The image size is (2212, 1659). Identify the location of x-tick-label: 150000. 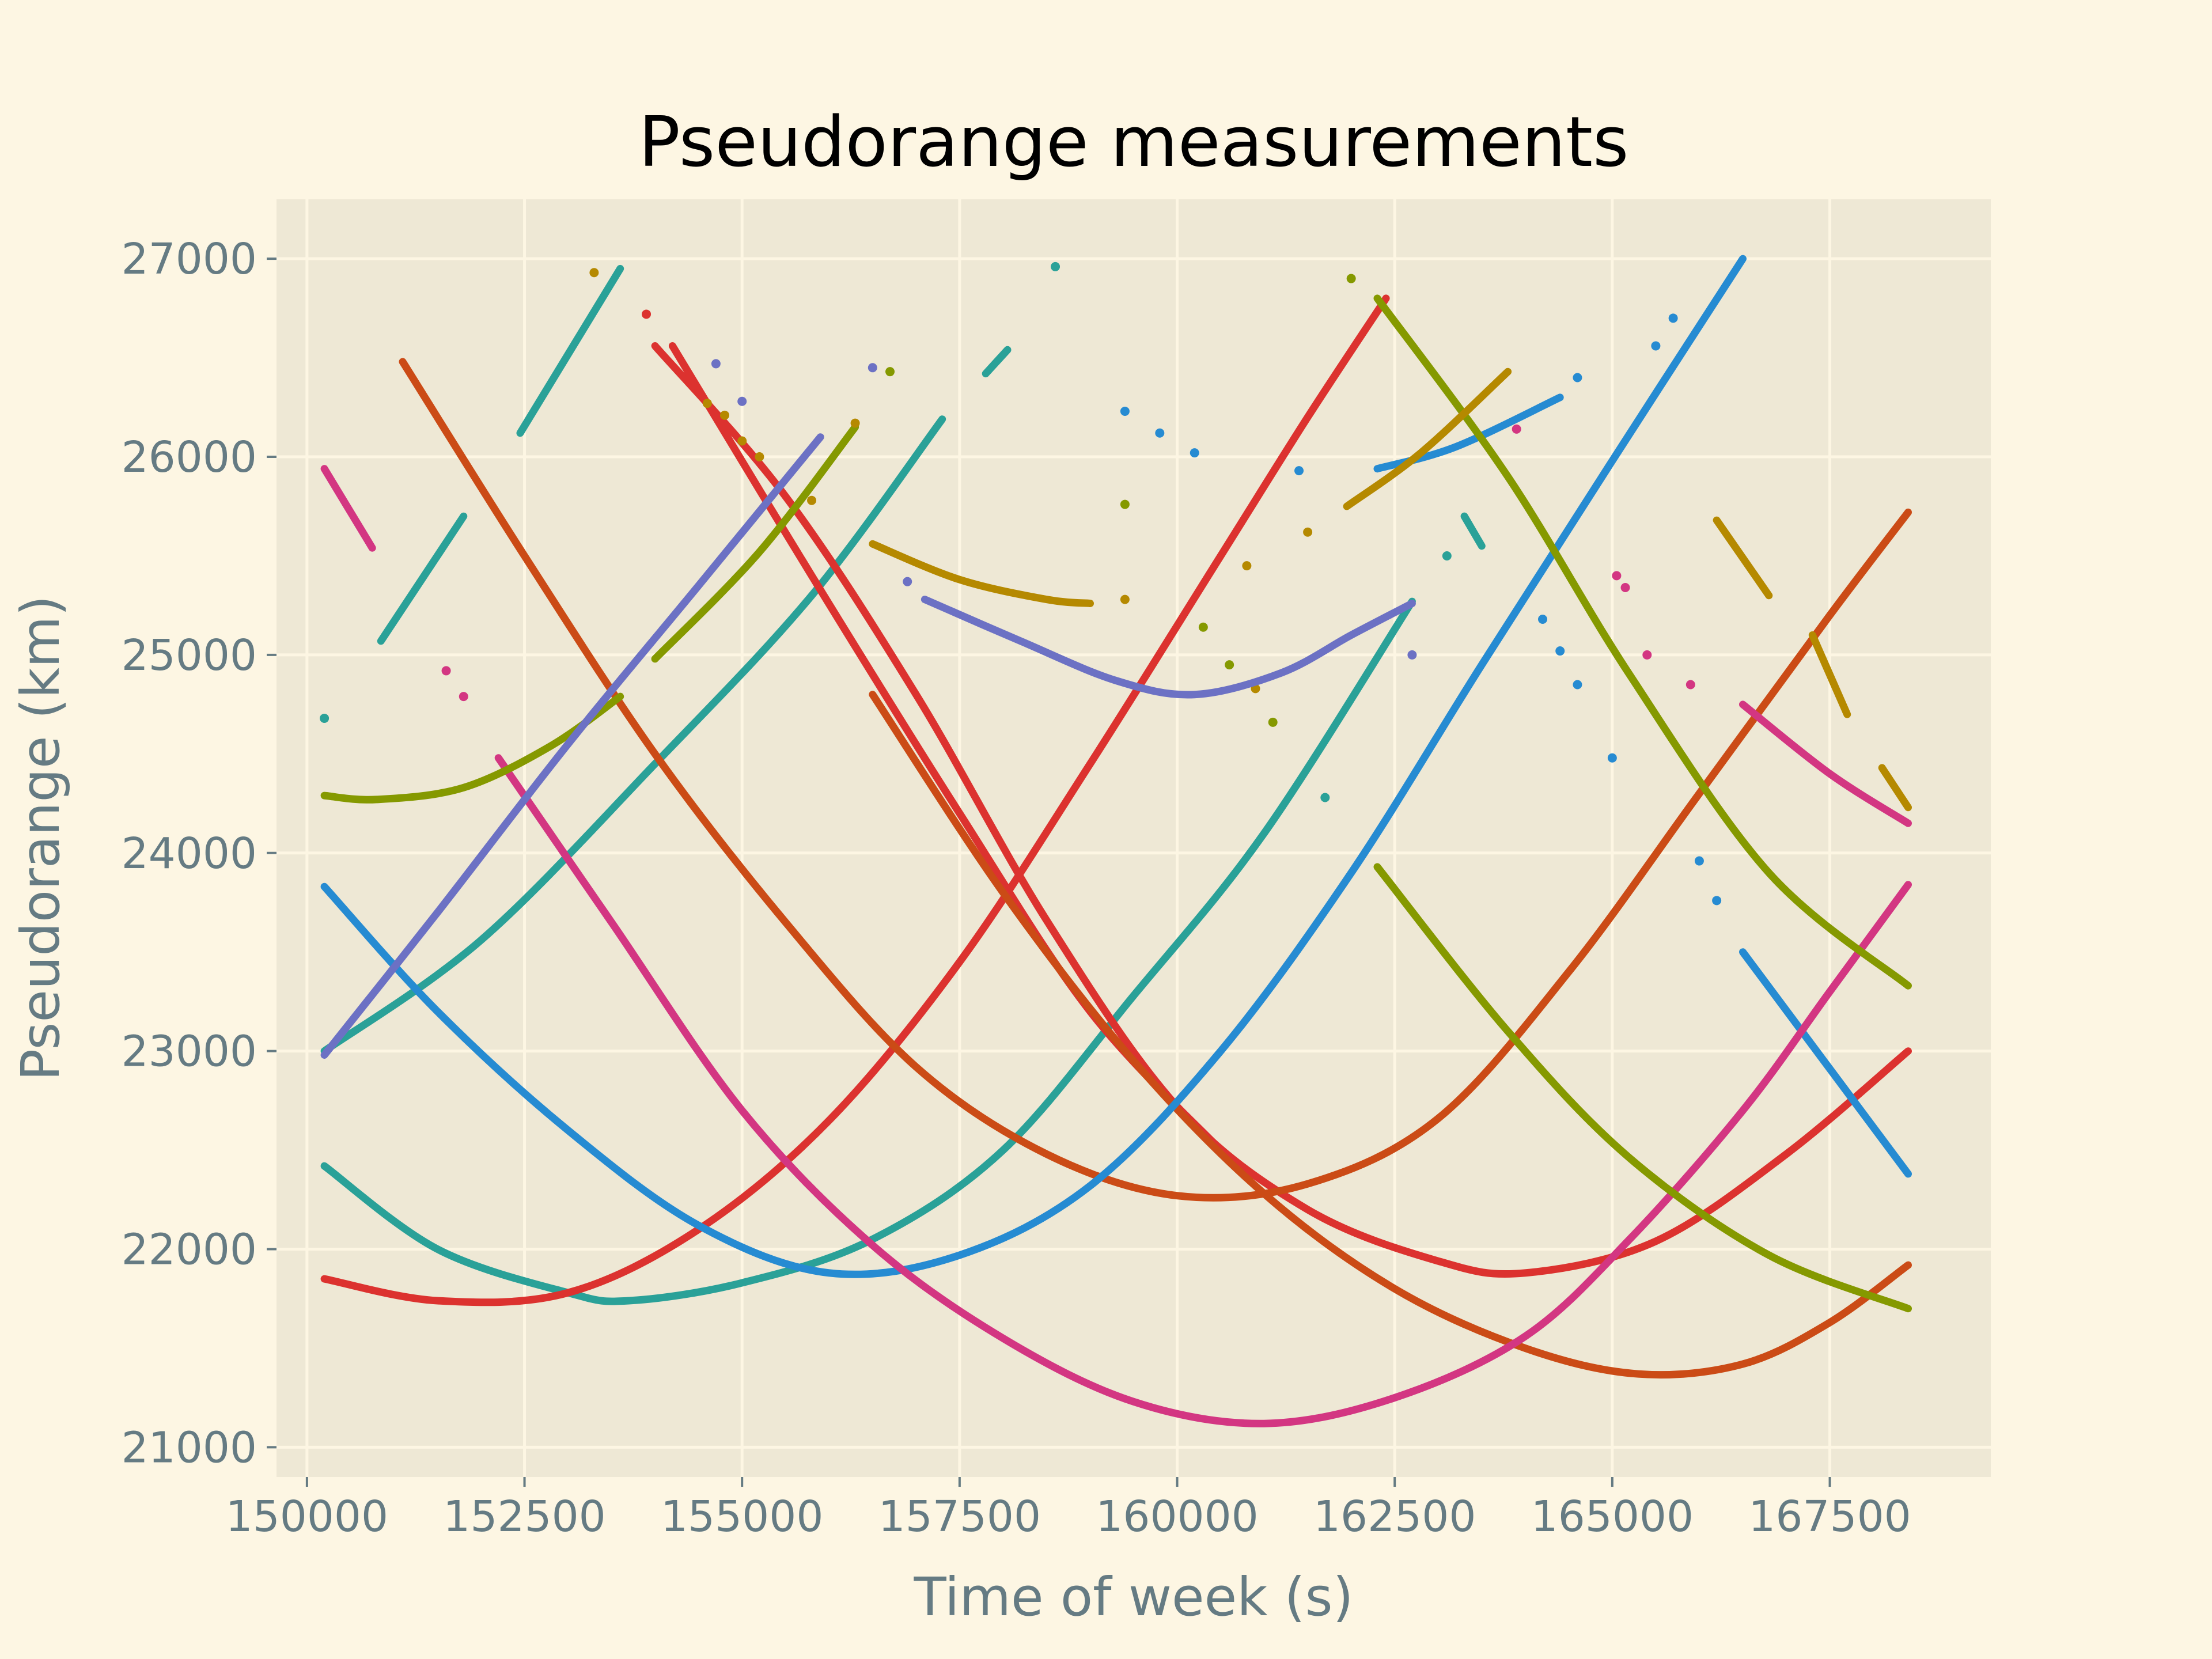
(307, 1516).